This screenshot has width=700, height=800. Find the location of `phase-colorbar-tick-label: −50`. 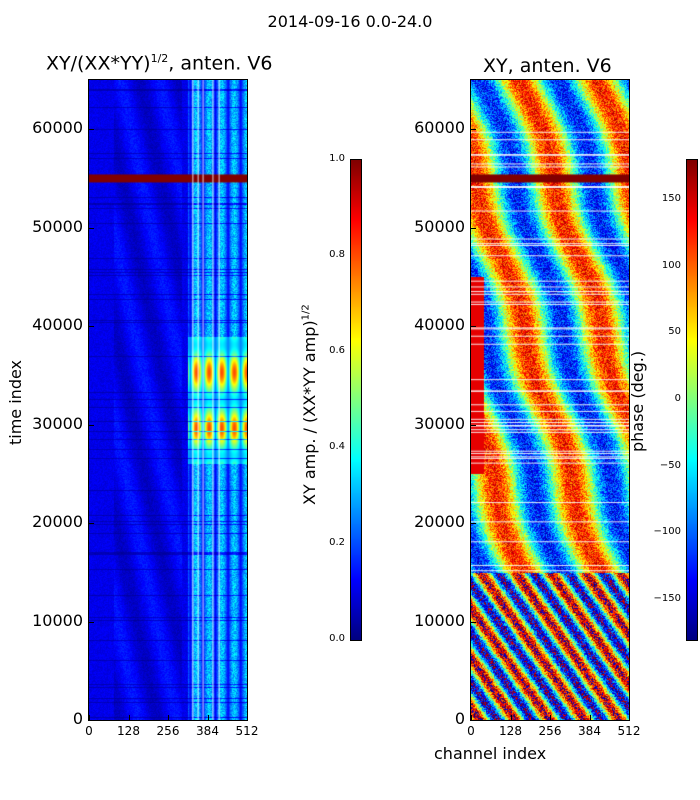

phase-colorbar-tick-label: −50 is located at coordinates (670, 465).